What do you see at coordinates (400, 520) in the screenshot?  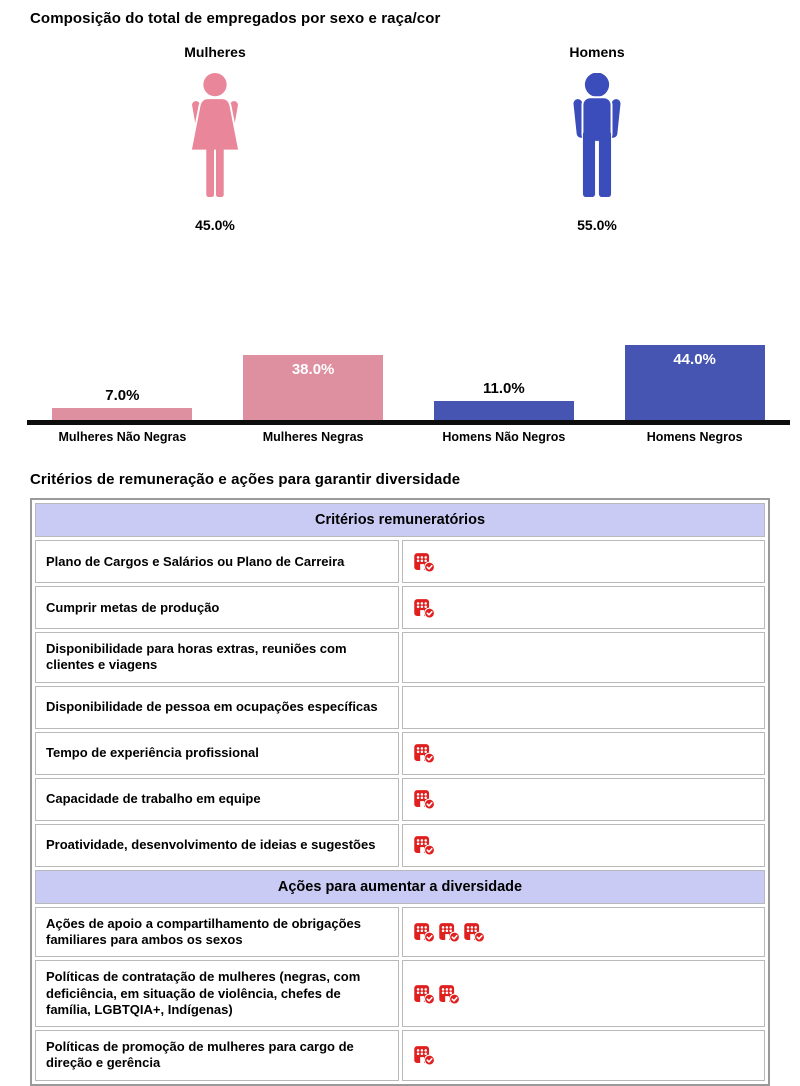 I see `table-section-header: Critérios remuneratórios` at bounding box center [400, 520].